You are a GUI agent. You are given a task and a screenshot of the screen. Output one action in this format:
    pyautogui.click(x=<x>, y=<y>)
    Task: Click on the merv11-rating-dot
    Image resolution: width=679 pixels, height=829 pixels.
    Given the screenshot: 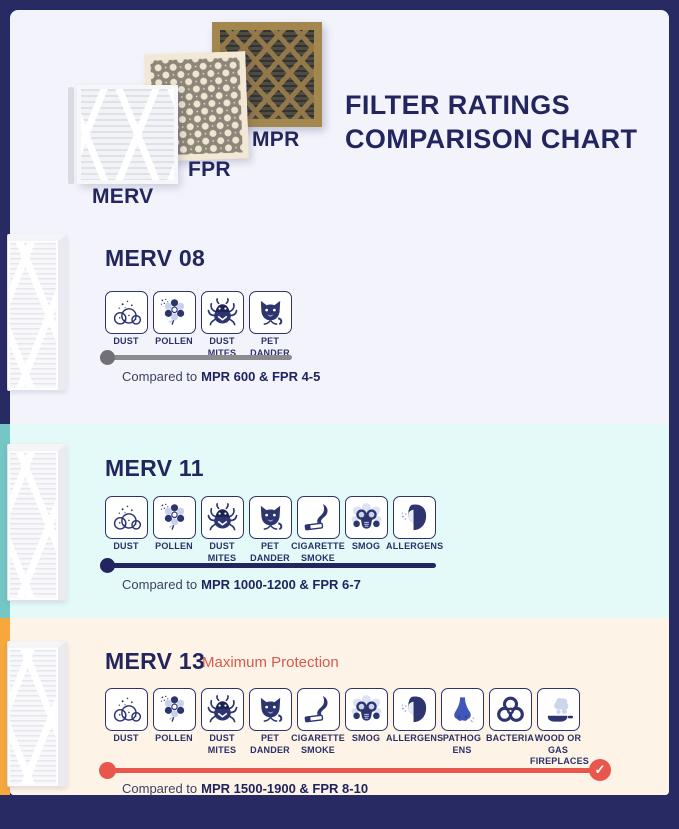 What is the action you would take?
    pyautogui.click(x=107, y=565)
    